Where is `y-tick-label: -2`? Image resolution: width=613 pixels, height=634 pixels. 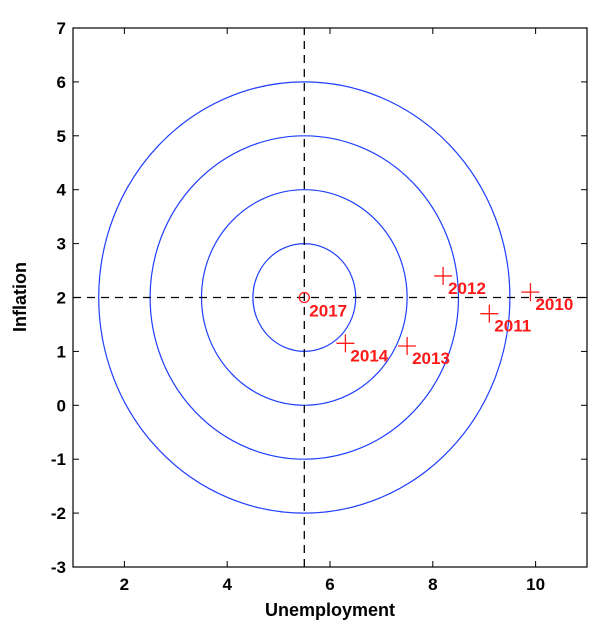 y-tick-label: -2 is located at coordinates (58, 513).